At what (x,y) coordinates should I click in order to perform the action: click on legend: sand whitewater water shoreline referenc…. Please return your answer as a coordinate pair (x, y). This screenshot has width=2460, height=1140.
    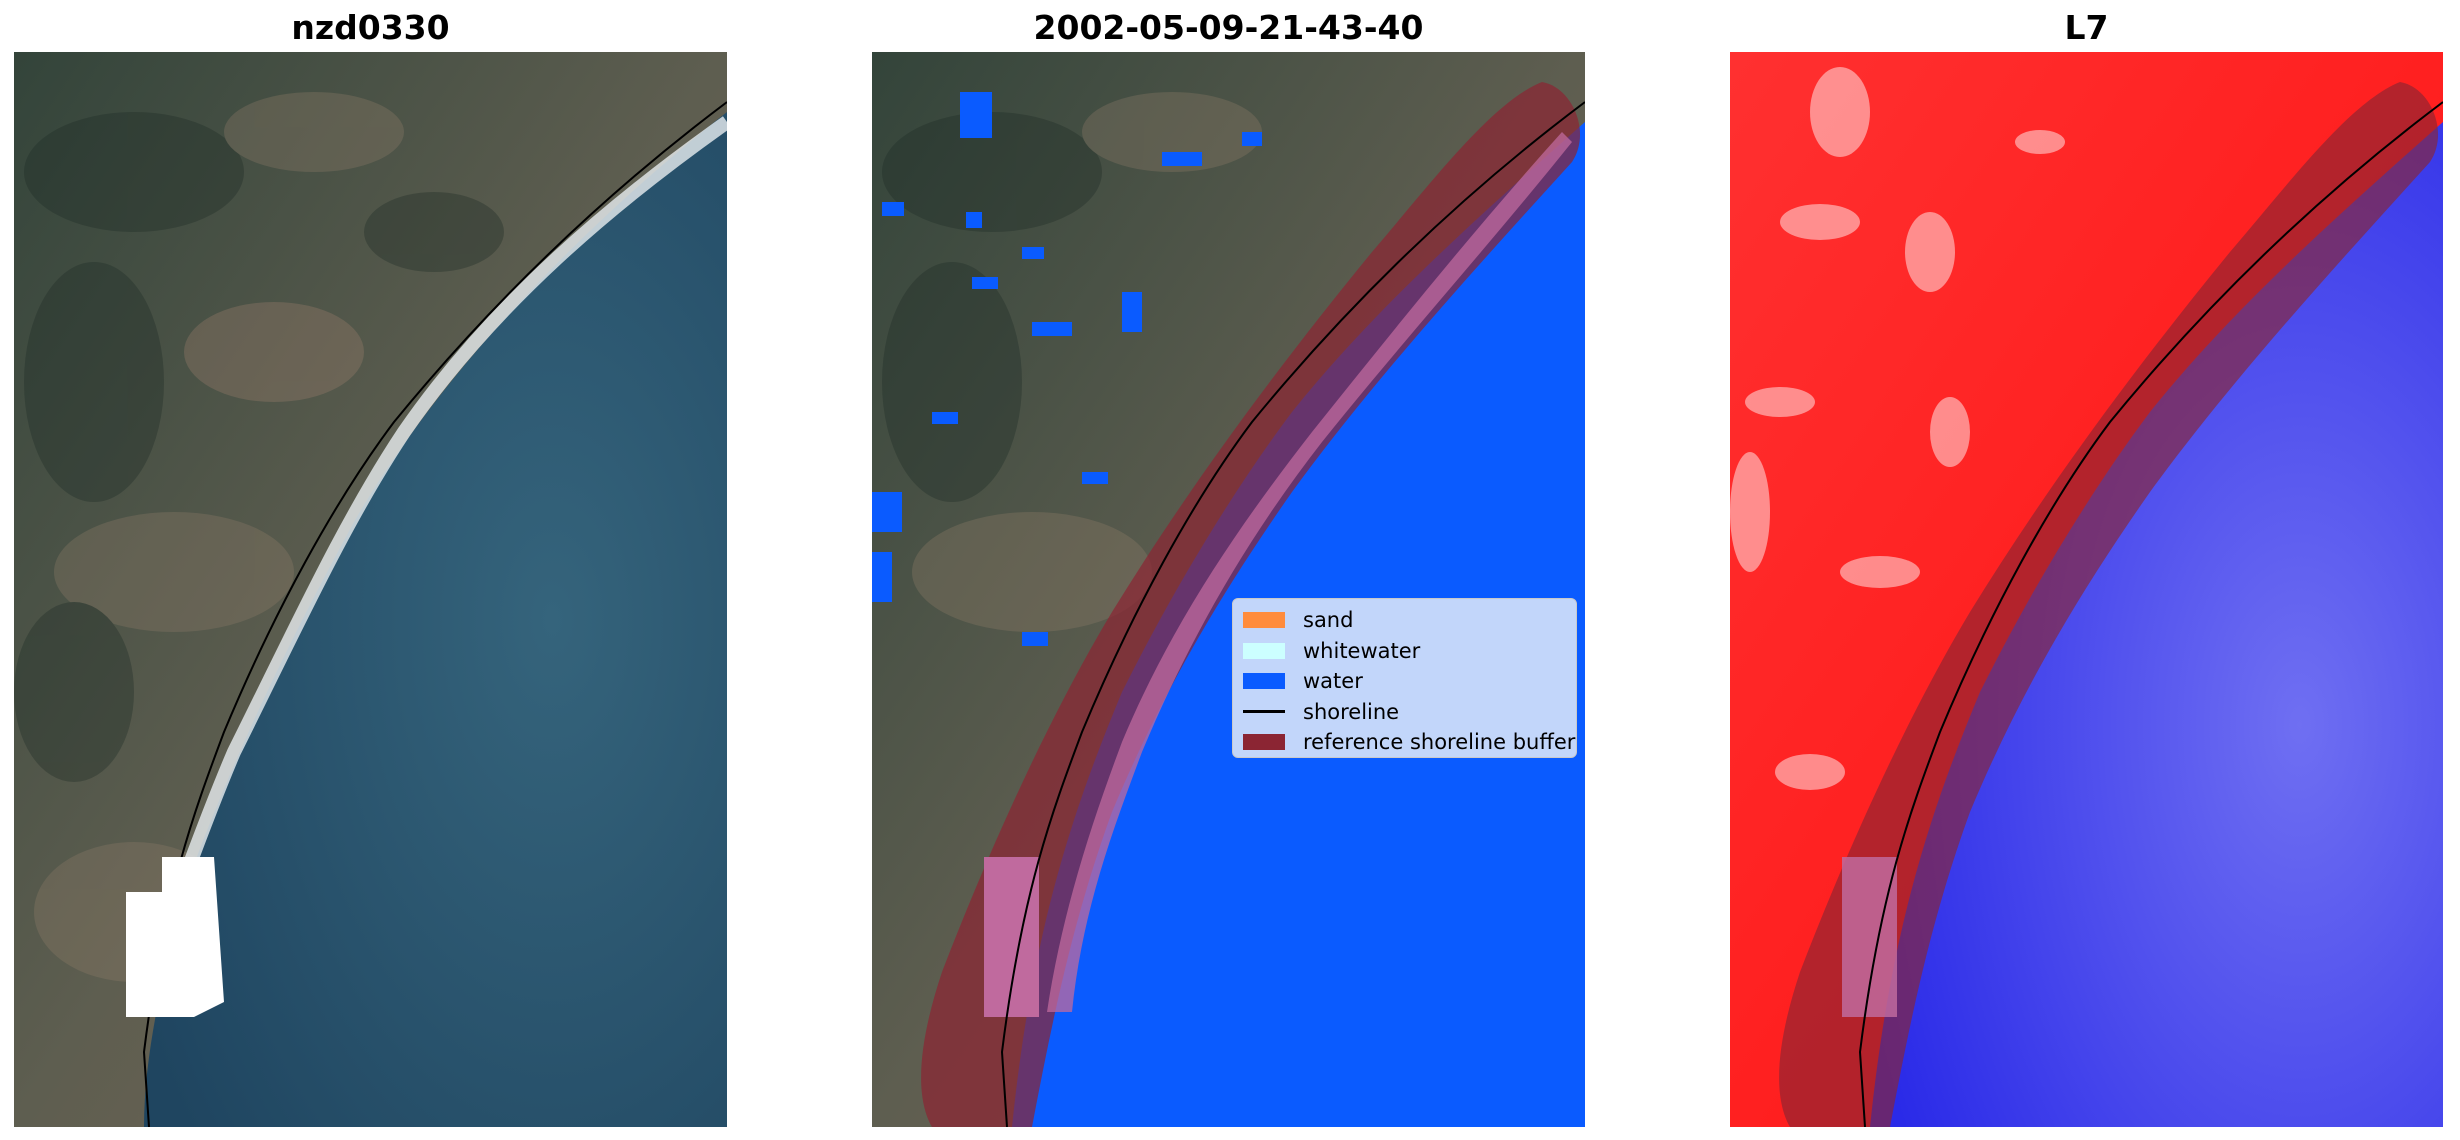
    Looking at the image, I should click on (1404, 678).